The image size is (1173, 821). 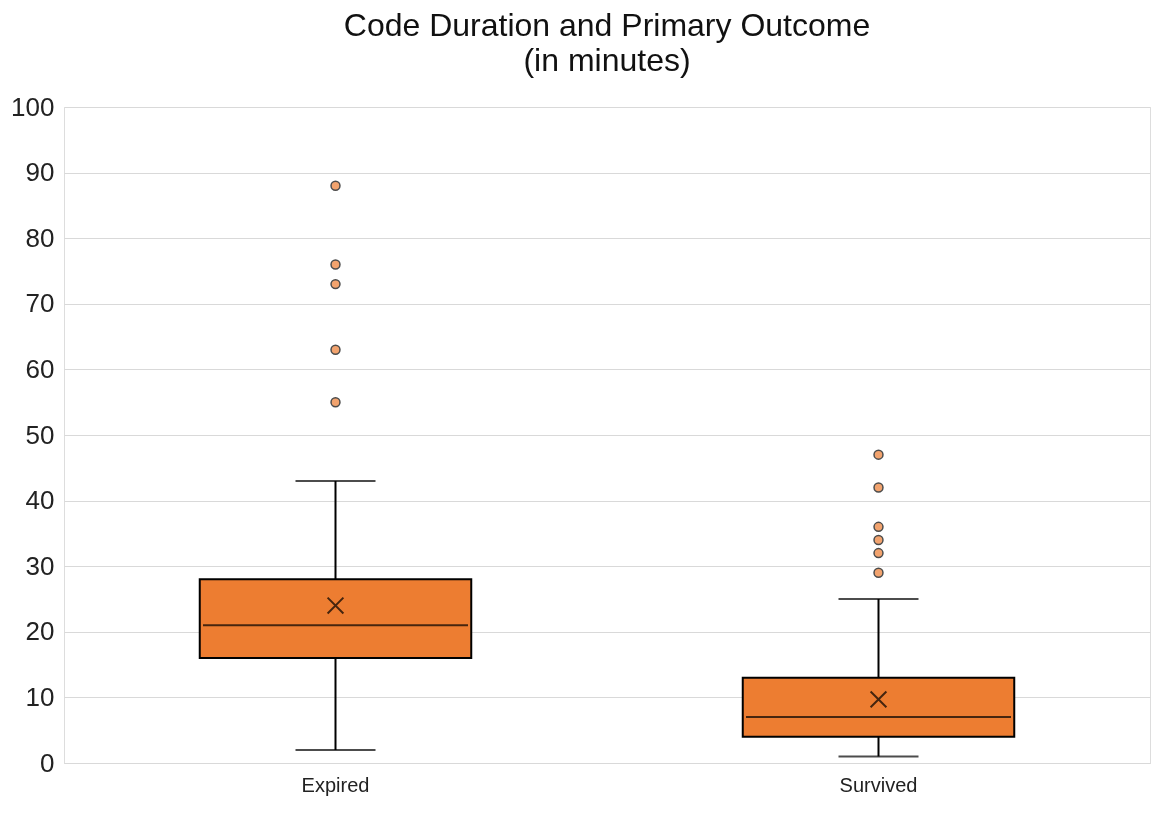 What do you see at coordinates (878, 784) in the screenshot?
I see `x-tick-label: Survived` at bounding box center [878, 784].